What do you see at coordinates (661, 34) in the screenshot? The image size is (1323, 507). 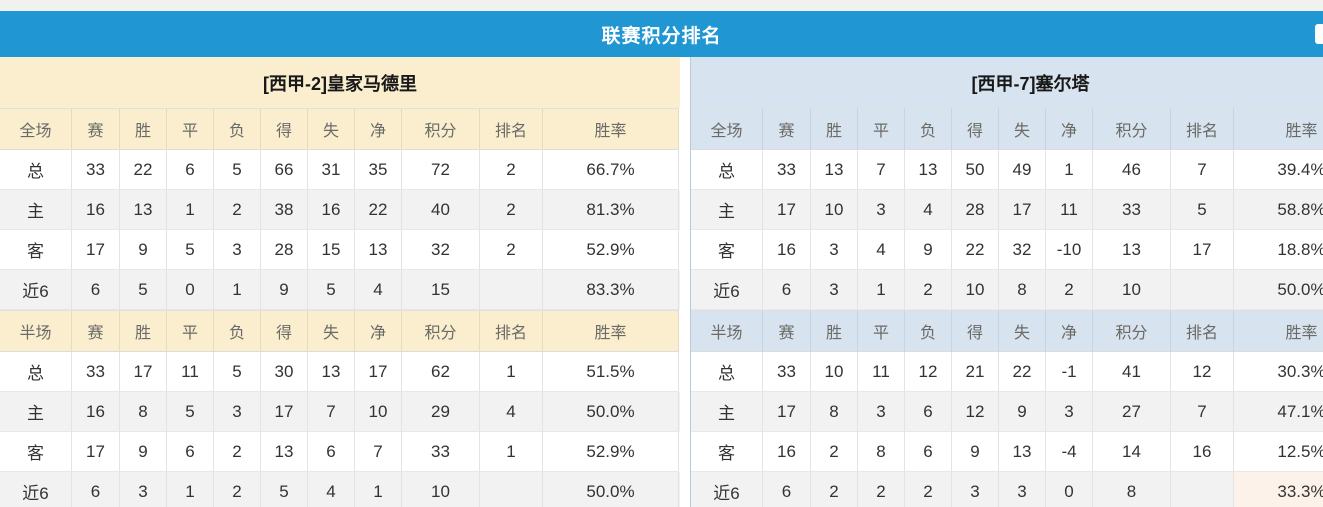 I see `title-bar: 联赛积分排名` at bounding box center [661, 34].